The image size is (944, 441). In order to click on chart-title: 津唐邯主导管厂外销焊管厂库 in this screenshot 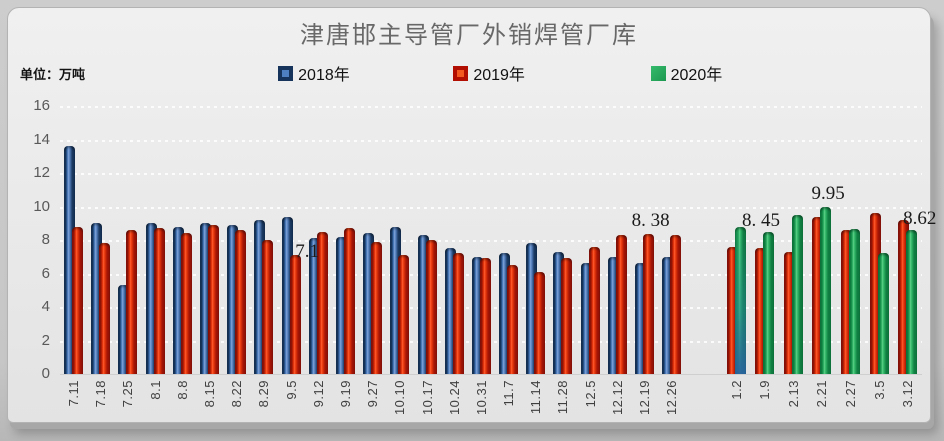, I will do `click(469, 36)`.